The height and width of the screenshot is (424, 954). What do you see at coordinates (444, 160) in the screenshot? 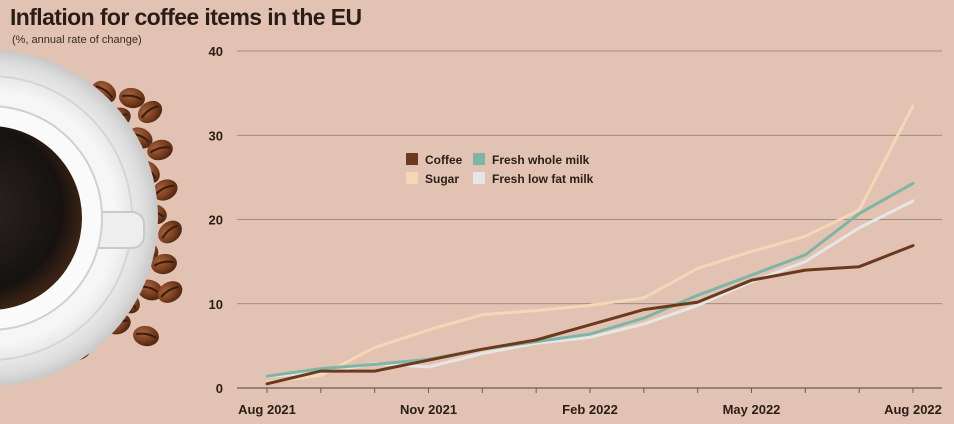
I see `legend-label-coffee: Coffee` at bounding box center [444, 160].